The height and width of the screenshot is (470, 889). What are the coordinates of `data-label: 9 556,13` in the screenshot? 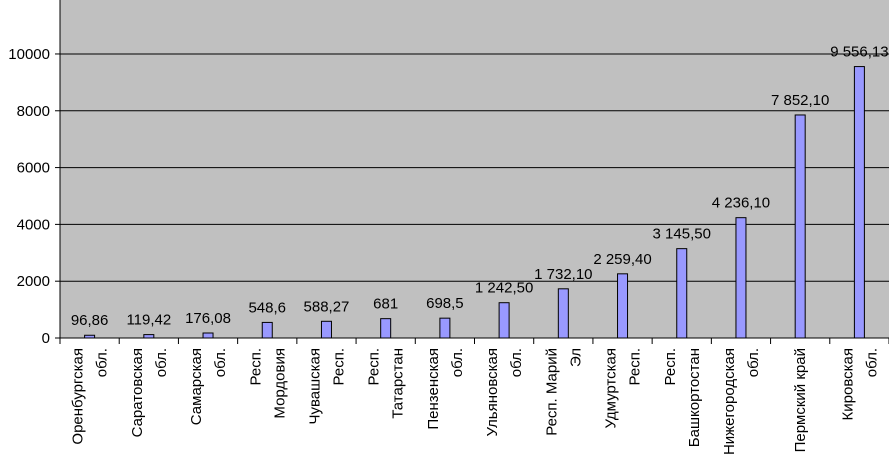 It's located at (859, 52).